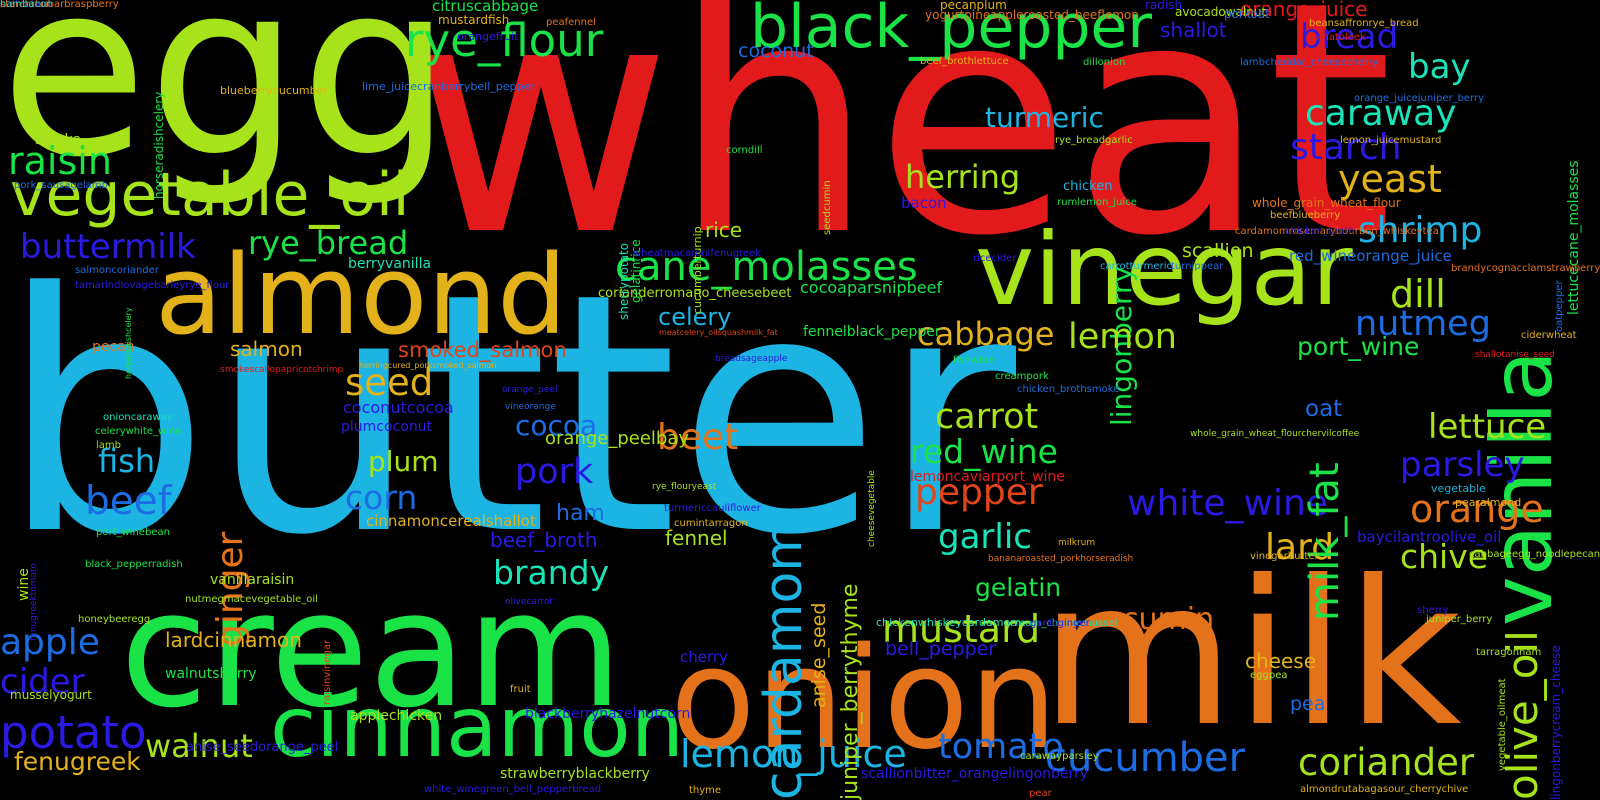 Image resolution: width=1600 pixels, height=800 pixels. What do you see at coordinates (1326, 203) in the screenshot?
I see `word-130: whole_grain_wheat_flour` at bounding box center [1326, 203].